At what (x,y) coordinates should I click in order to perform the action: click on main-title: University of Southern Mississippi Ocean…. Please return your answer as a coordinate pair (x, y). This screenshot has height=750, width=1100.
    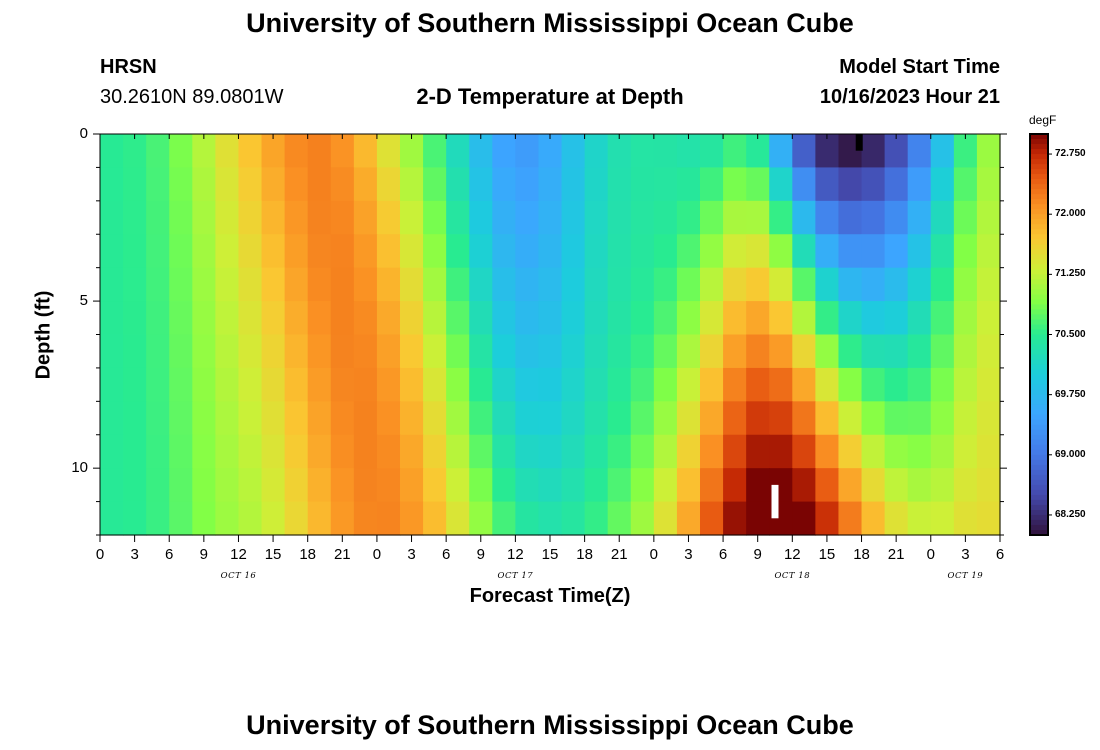
    Looking at the image, I should click on (550, 23).